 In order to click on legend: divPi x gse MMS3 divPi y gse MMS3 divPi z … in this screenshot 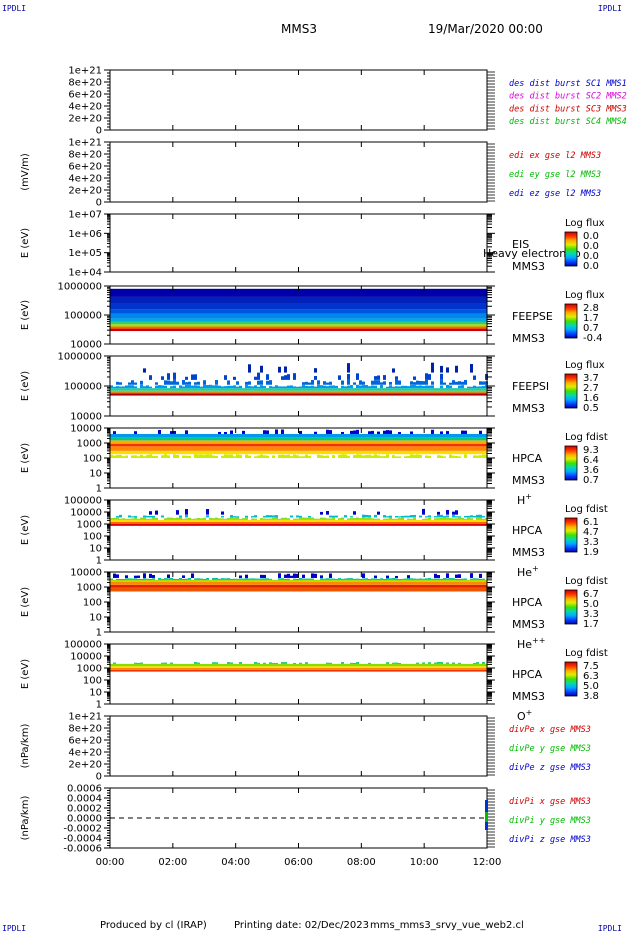, I will do `click(550, 821)`.